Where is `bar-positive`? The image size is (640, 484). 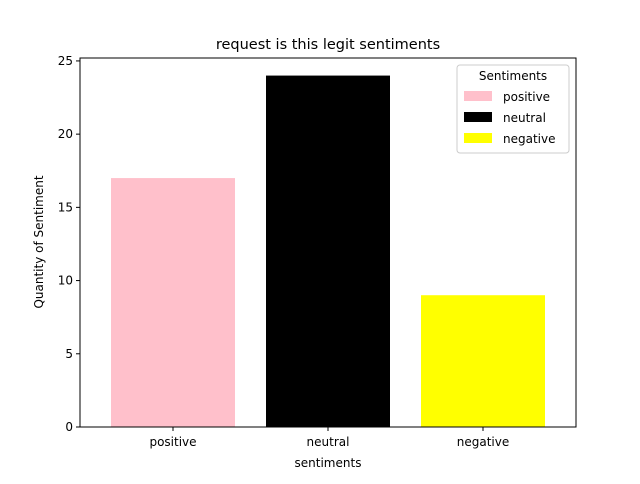 bar-positive is located at coordinates (173, 302).